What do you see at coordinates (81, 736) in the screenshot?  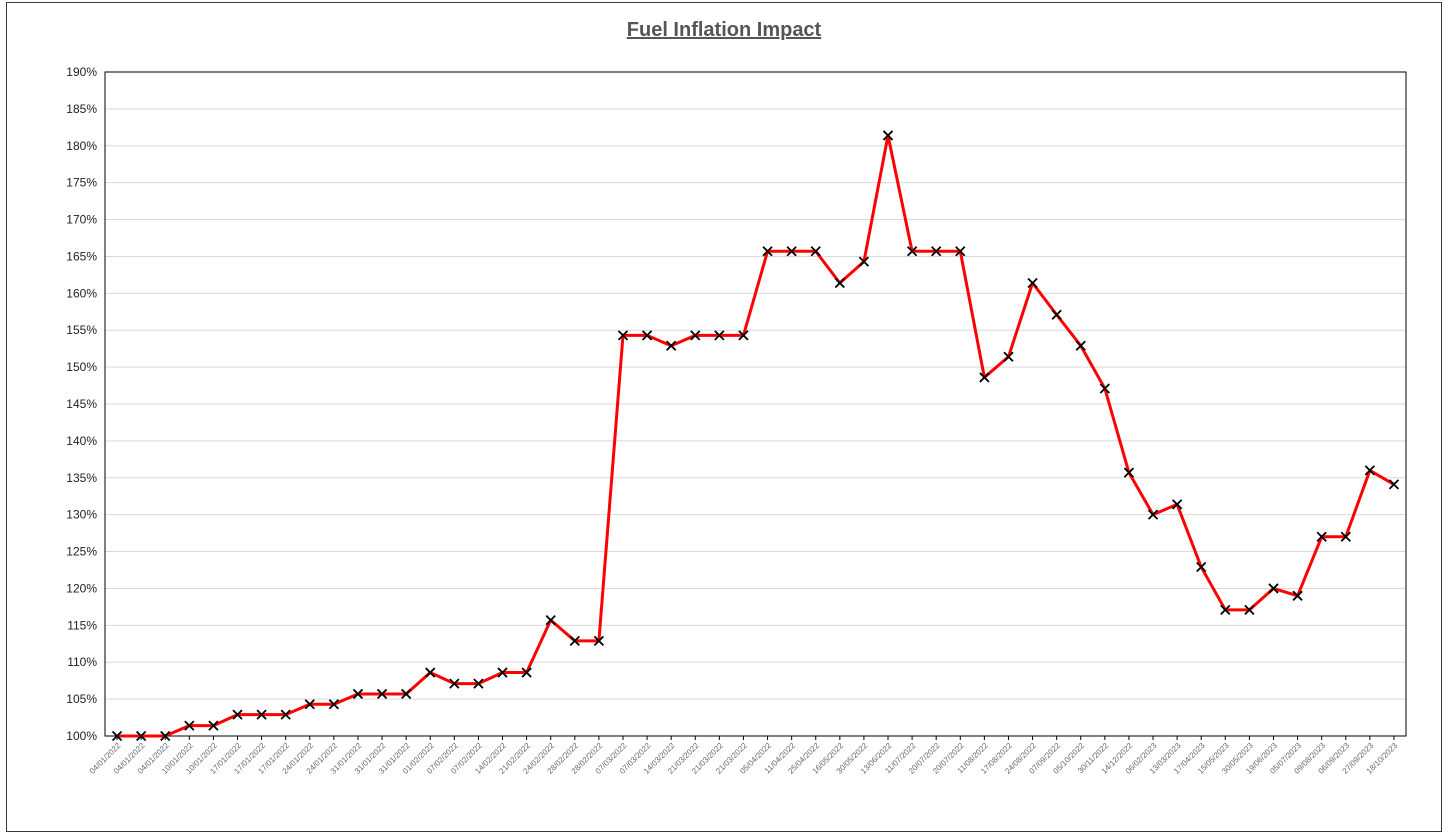 I see `y-tick-label: 100%` at bounding box center [81, 736].